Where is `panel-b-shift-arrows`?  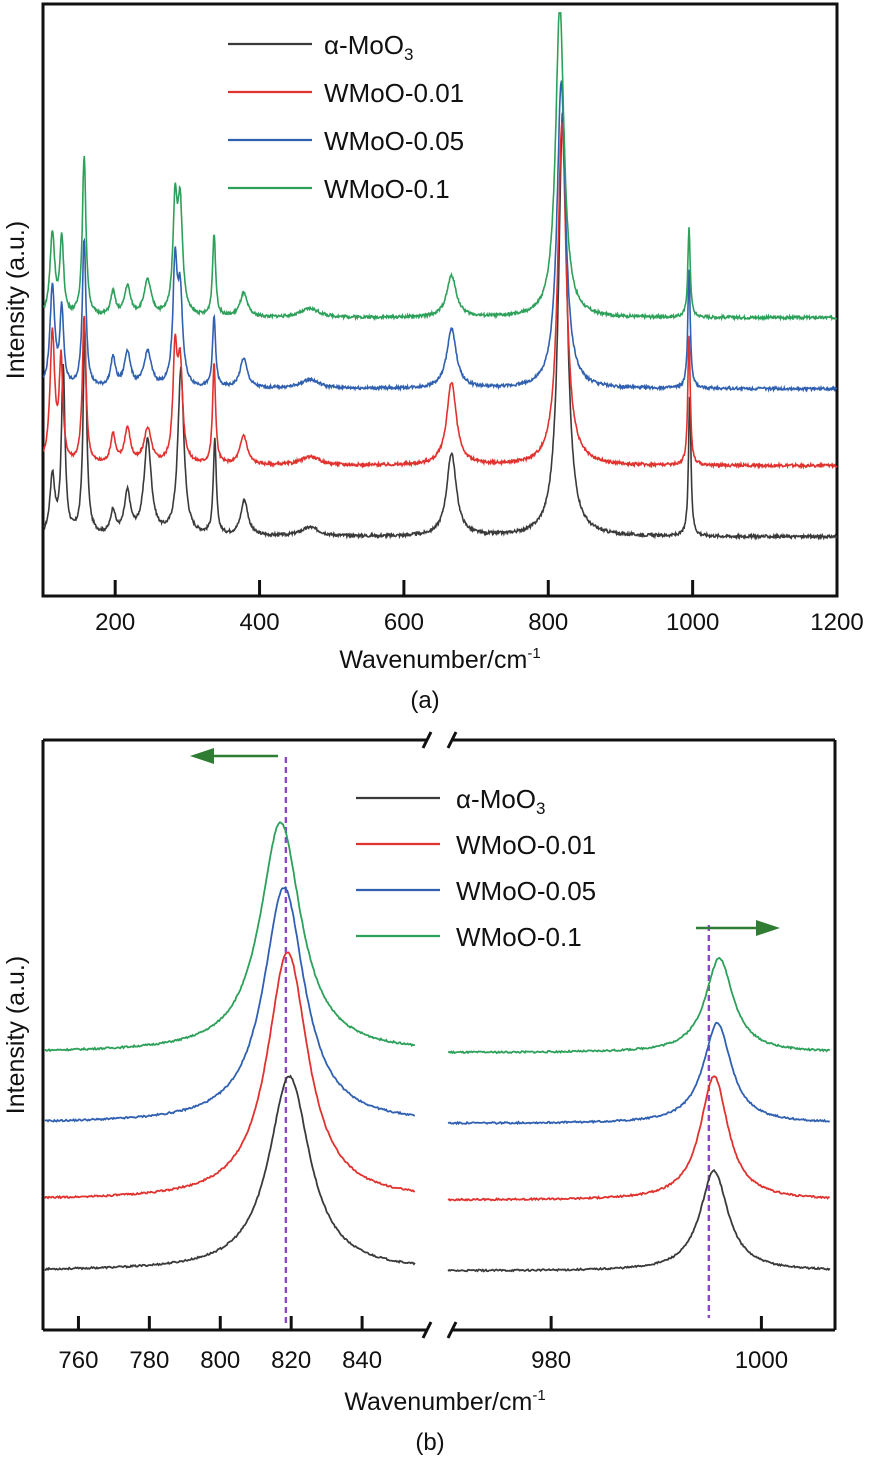
panel-b-shift-arrows is located at coordinates (485, 842).